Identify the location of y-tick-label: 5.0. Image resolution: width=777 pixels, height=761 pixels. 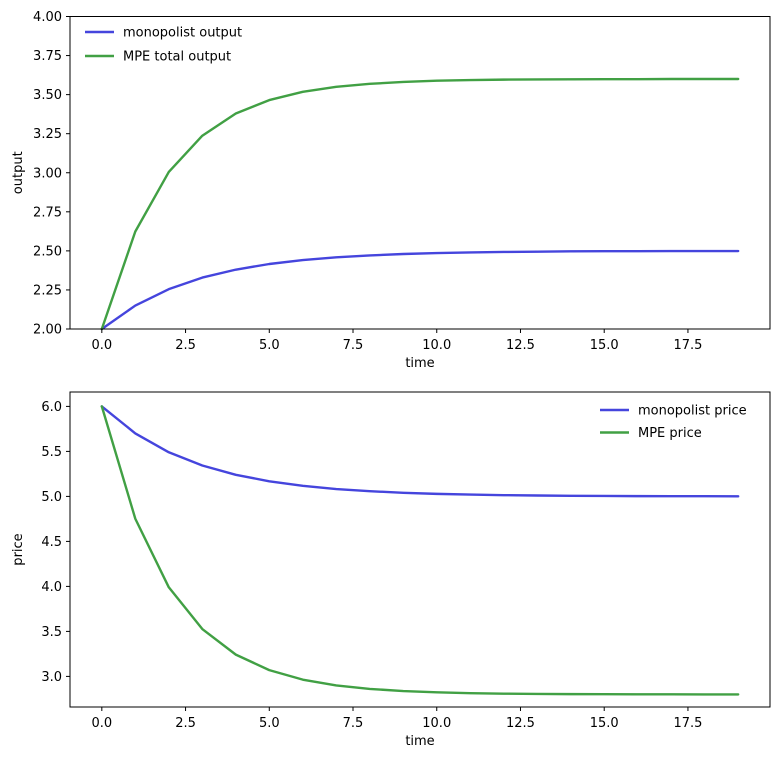
(51, 497).